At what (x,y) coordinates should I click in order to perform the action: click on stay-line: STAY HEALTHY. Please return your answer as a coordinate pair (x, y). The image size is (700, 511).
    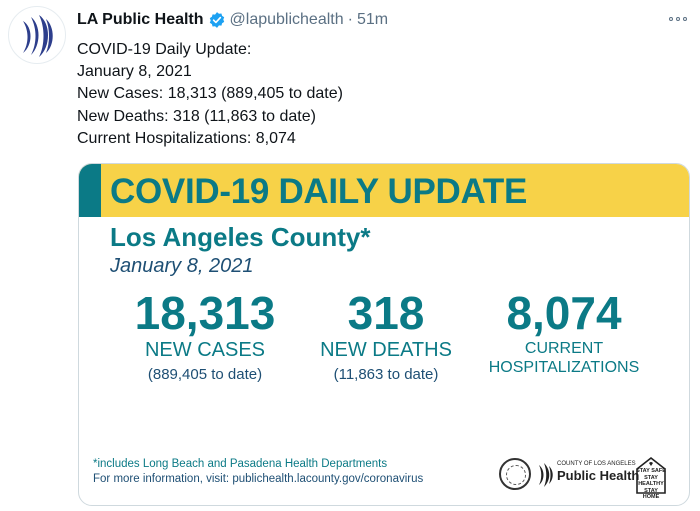
    Looking at the image, I should click on (651, 481).